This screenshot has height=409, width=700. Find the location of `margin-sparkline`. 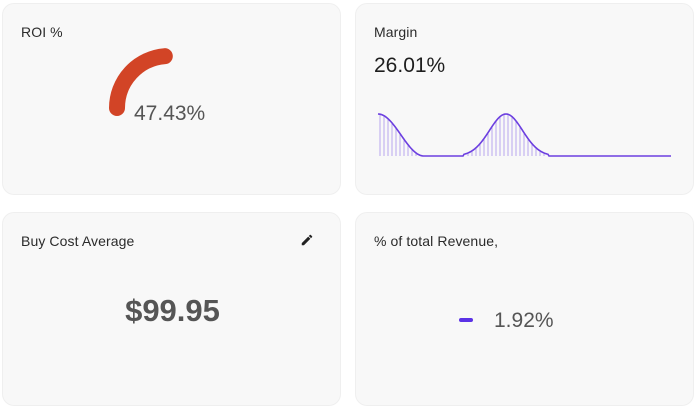

margin-sparkline is located at coordinates (524, 135).